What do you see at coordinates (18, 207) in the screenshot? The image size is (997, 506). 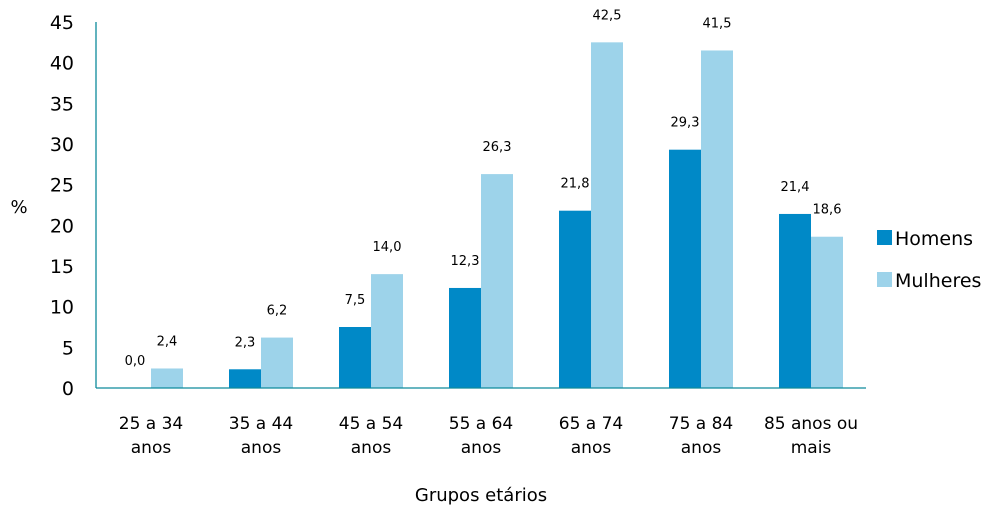 I see `y-axis-title: %` at bounding box center [18, 207].